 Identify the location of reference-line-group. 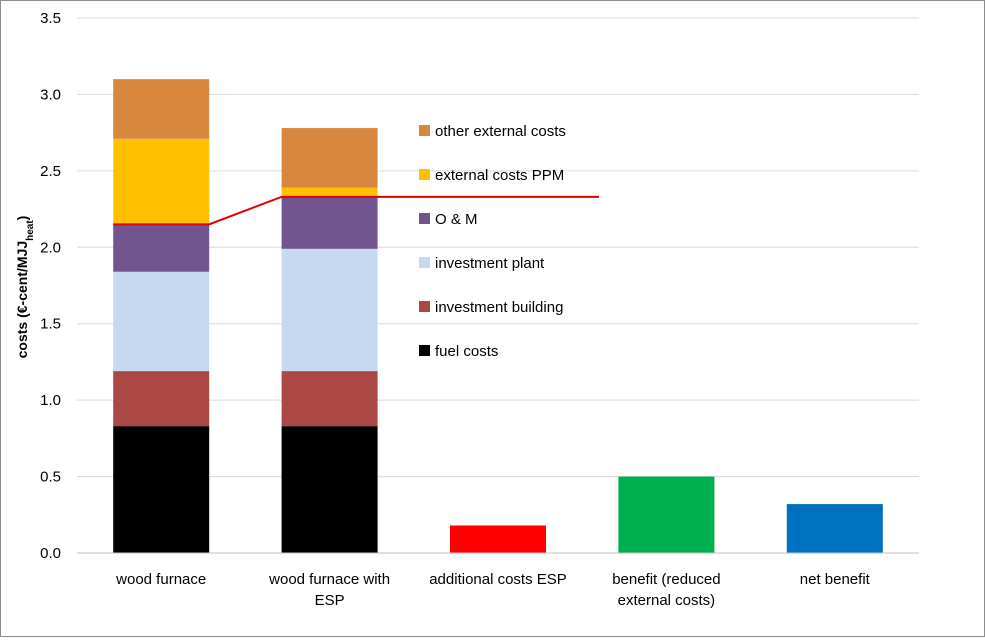
(356, 210).